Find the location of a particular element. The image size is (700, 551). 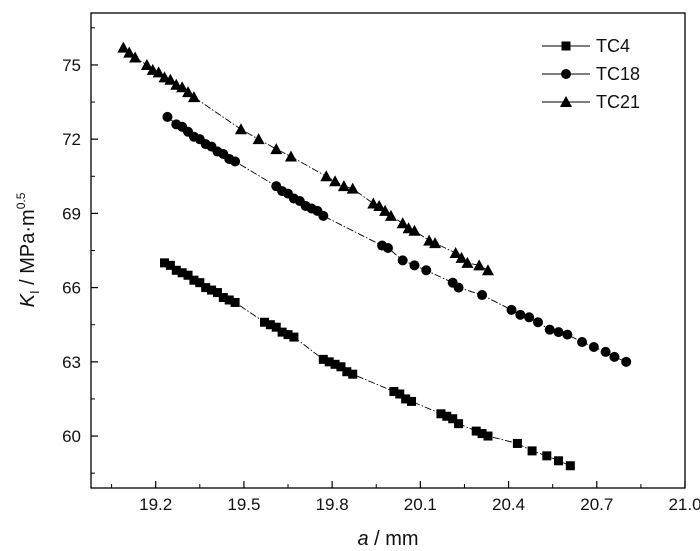

legend-label: TC18 is located at coordinates (618, 74).